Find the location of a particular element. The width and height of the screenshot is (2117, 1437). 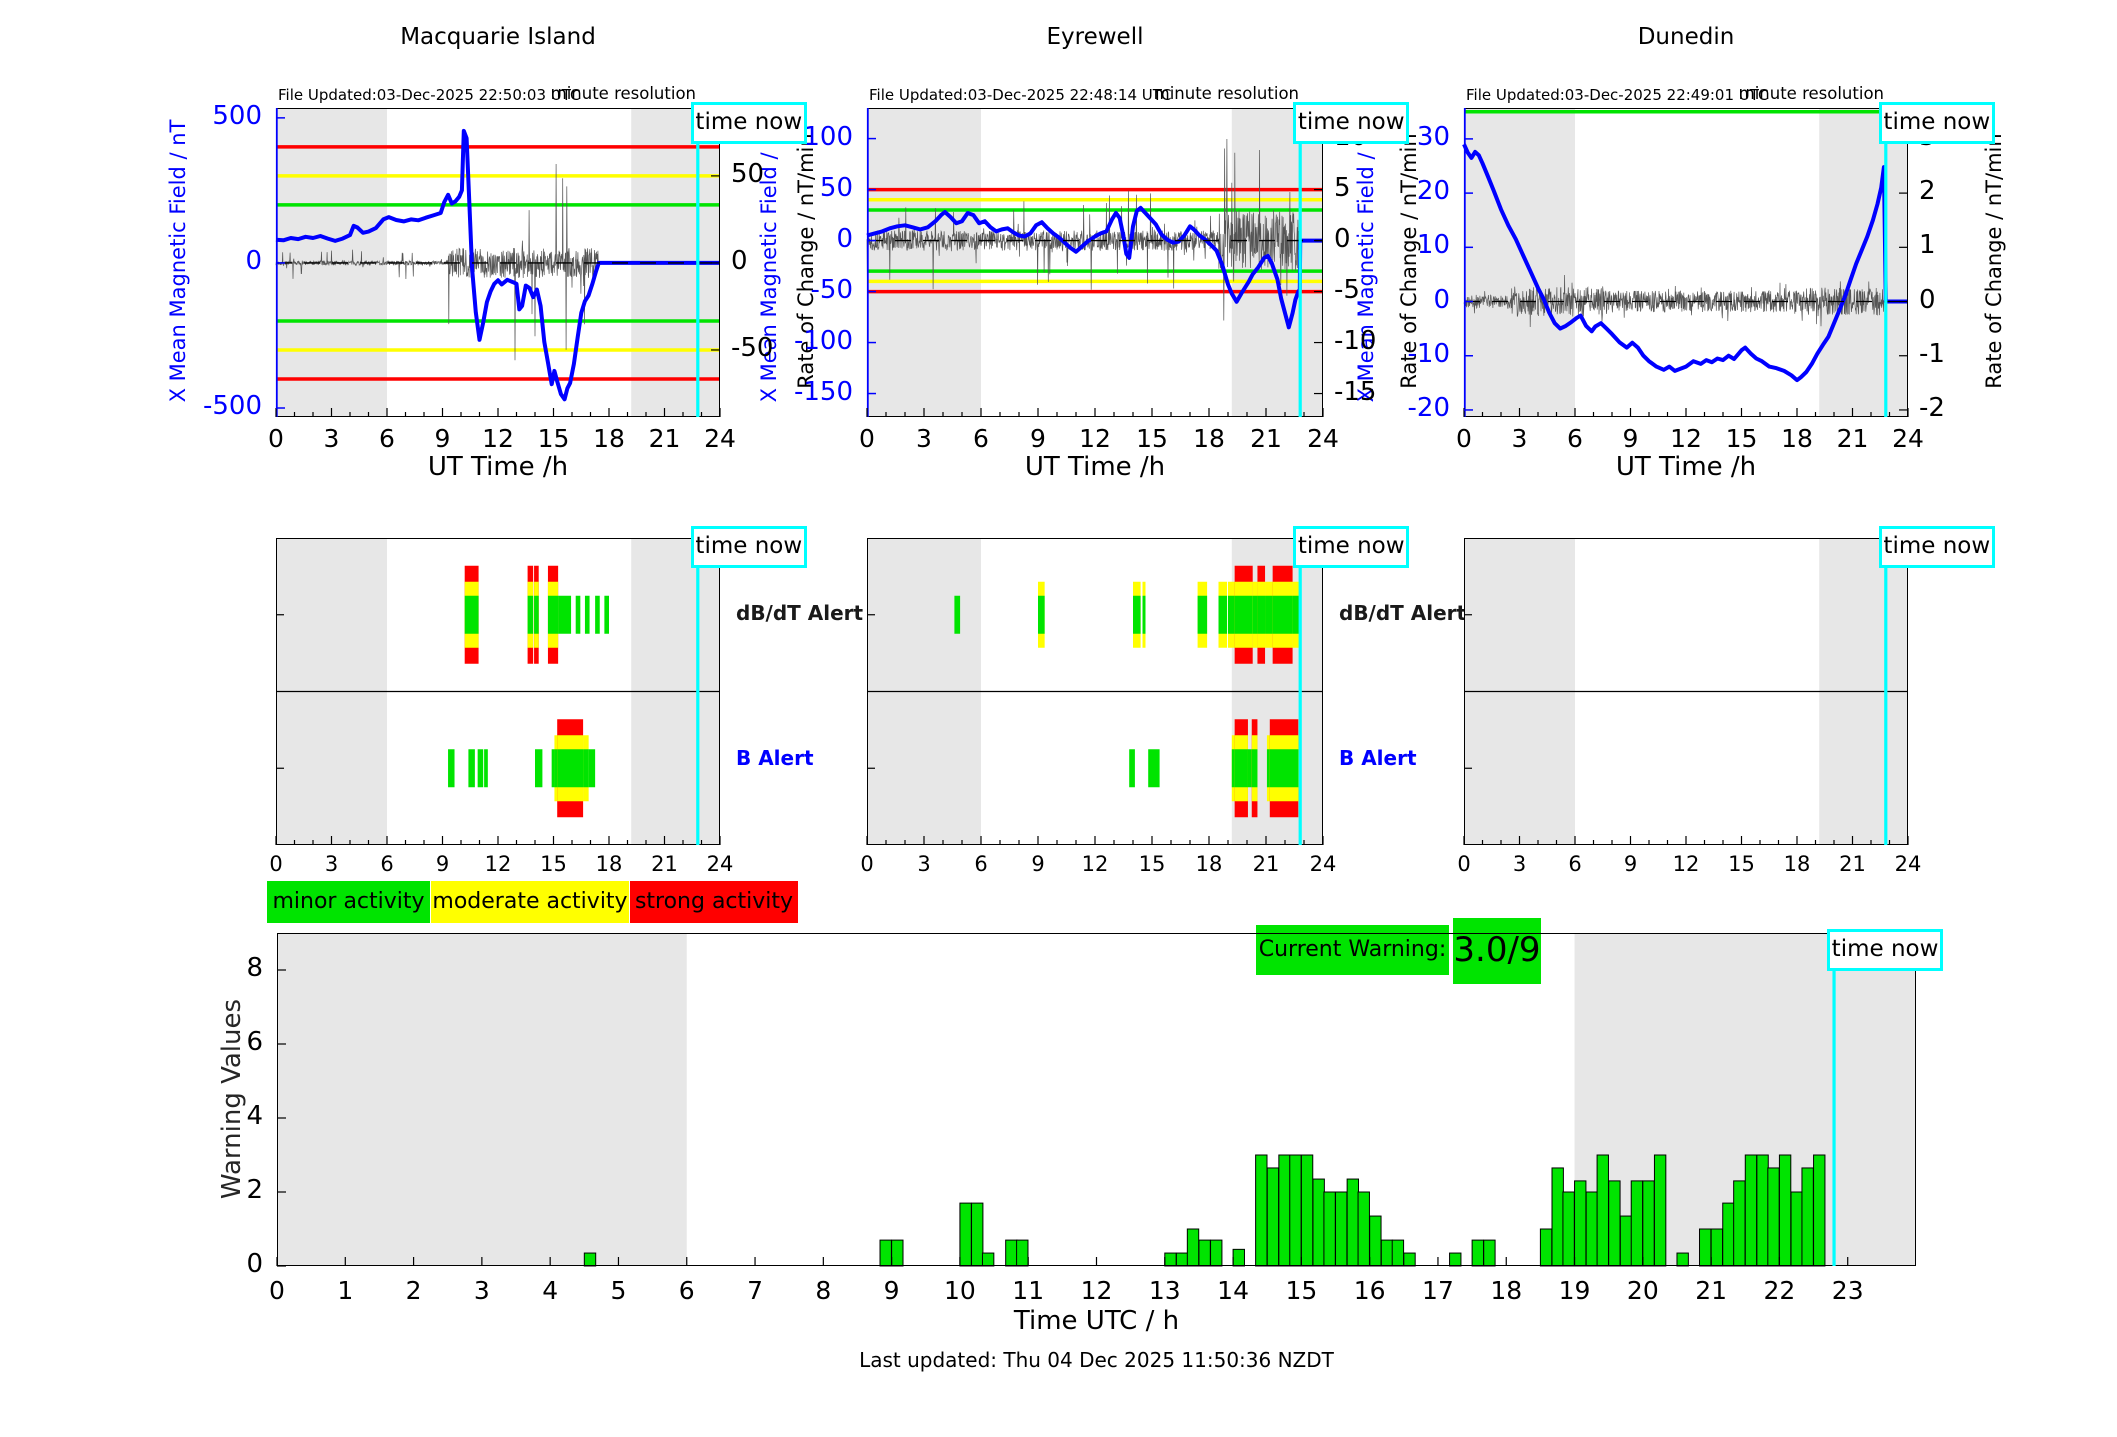

b-alert-label: B Alert is located at coordinates (775, 758).